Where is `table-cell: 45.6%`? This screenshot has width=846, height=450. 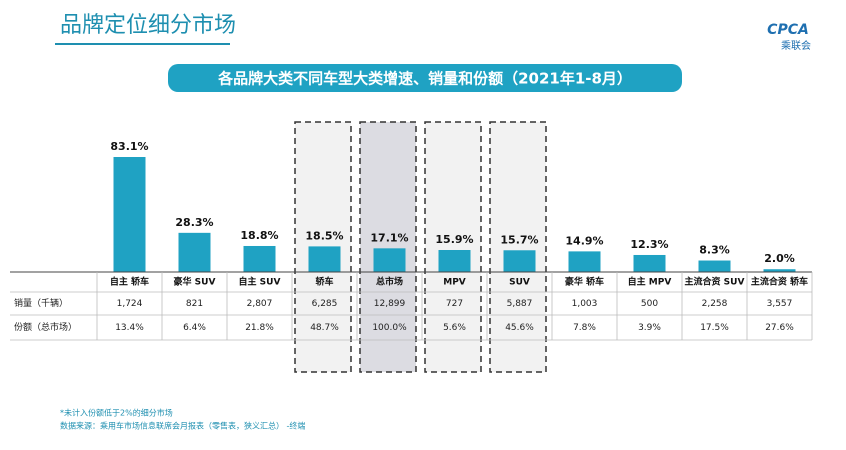 table-cell: 45.6% is located at coordinates (519, 328).